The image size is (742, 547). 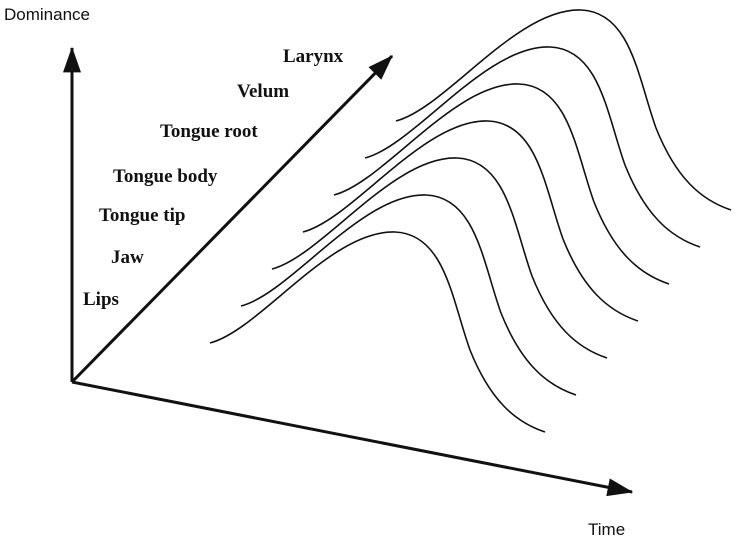 What do you see at coordinates (606, 529) in the screenshot?
I see `axis-label: Time` at bounding box center [606, 529].